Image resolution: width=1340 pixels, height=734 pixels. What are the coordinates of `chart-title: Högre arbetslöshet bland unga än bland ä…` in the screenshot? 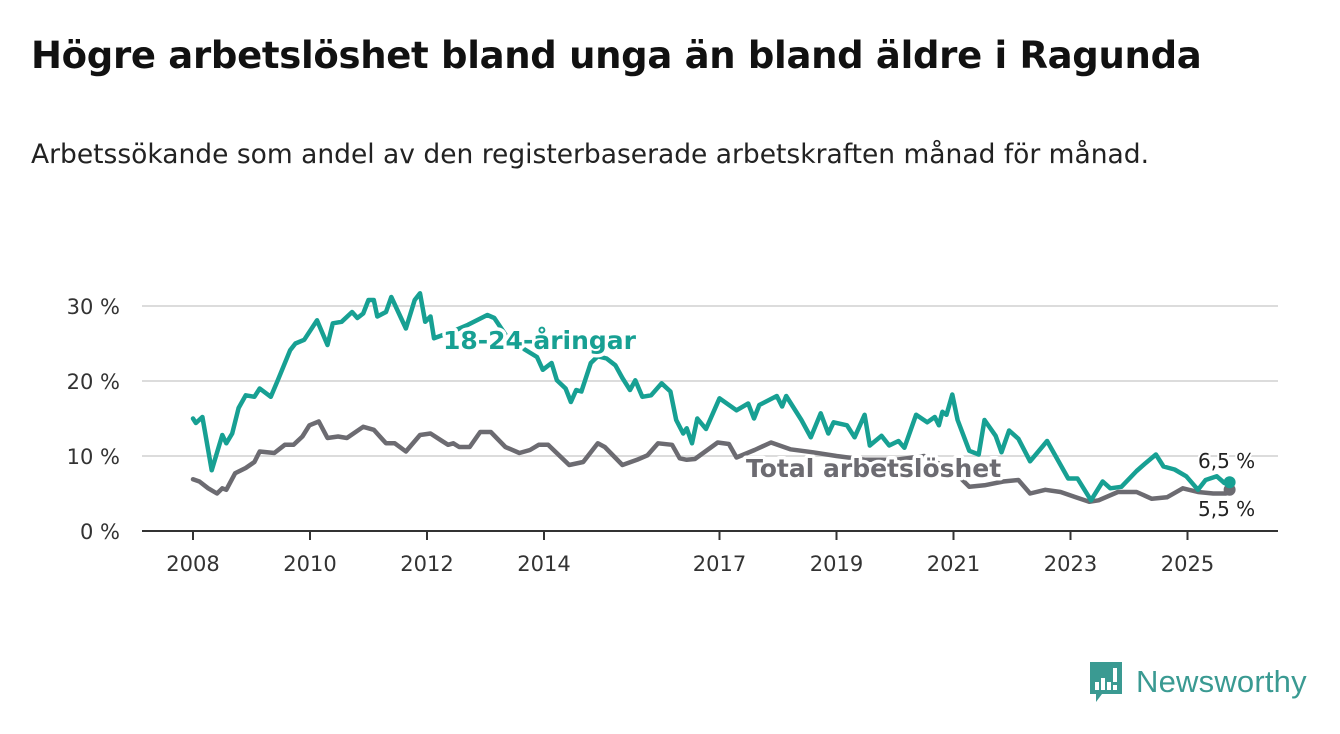 It's located at (616, 55).